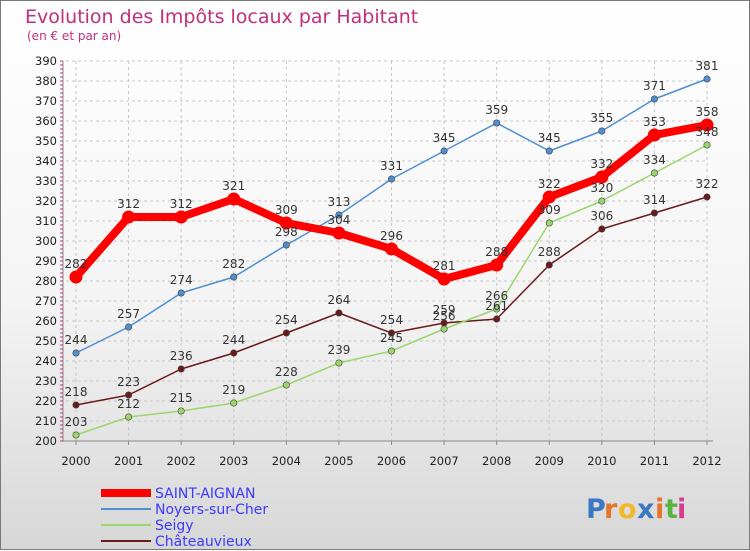 Image resolution: width=750 pixels, height=551 pixels. What do you see at coordinates (338, 202) in the screenshot?
I see `data-label: 313` at bounding box center [338, 202].